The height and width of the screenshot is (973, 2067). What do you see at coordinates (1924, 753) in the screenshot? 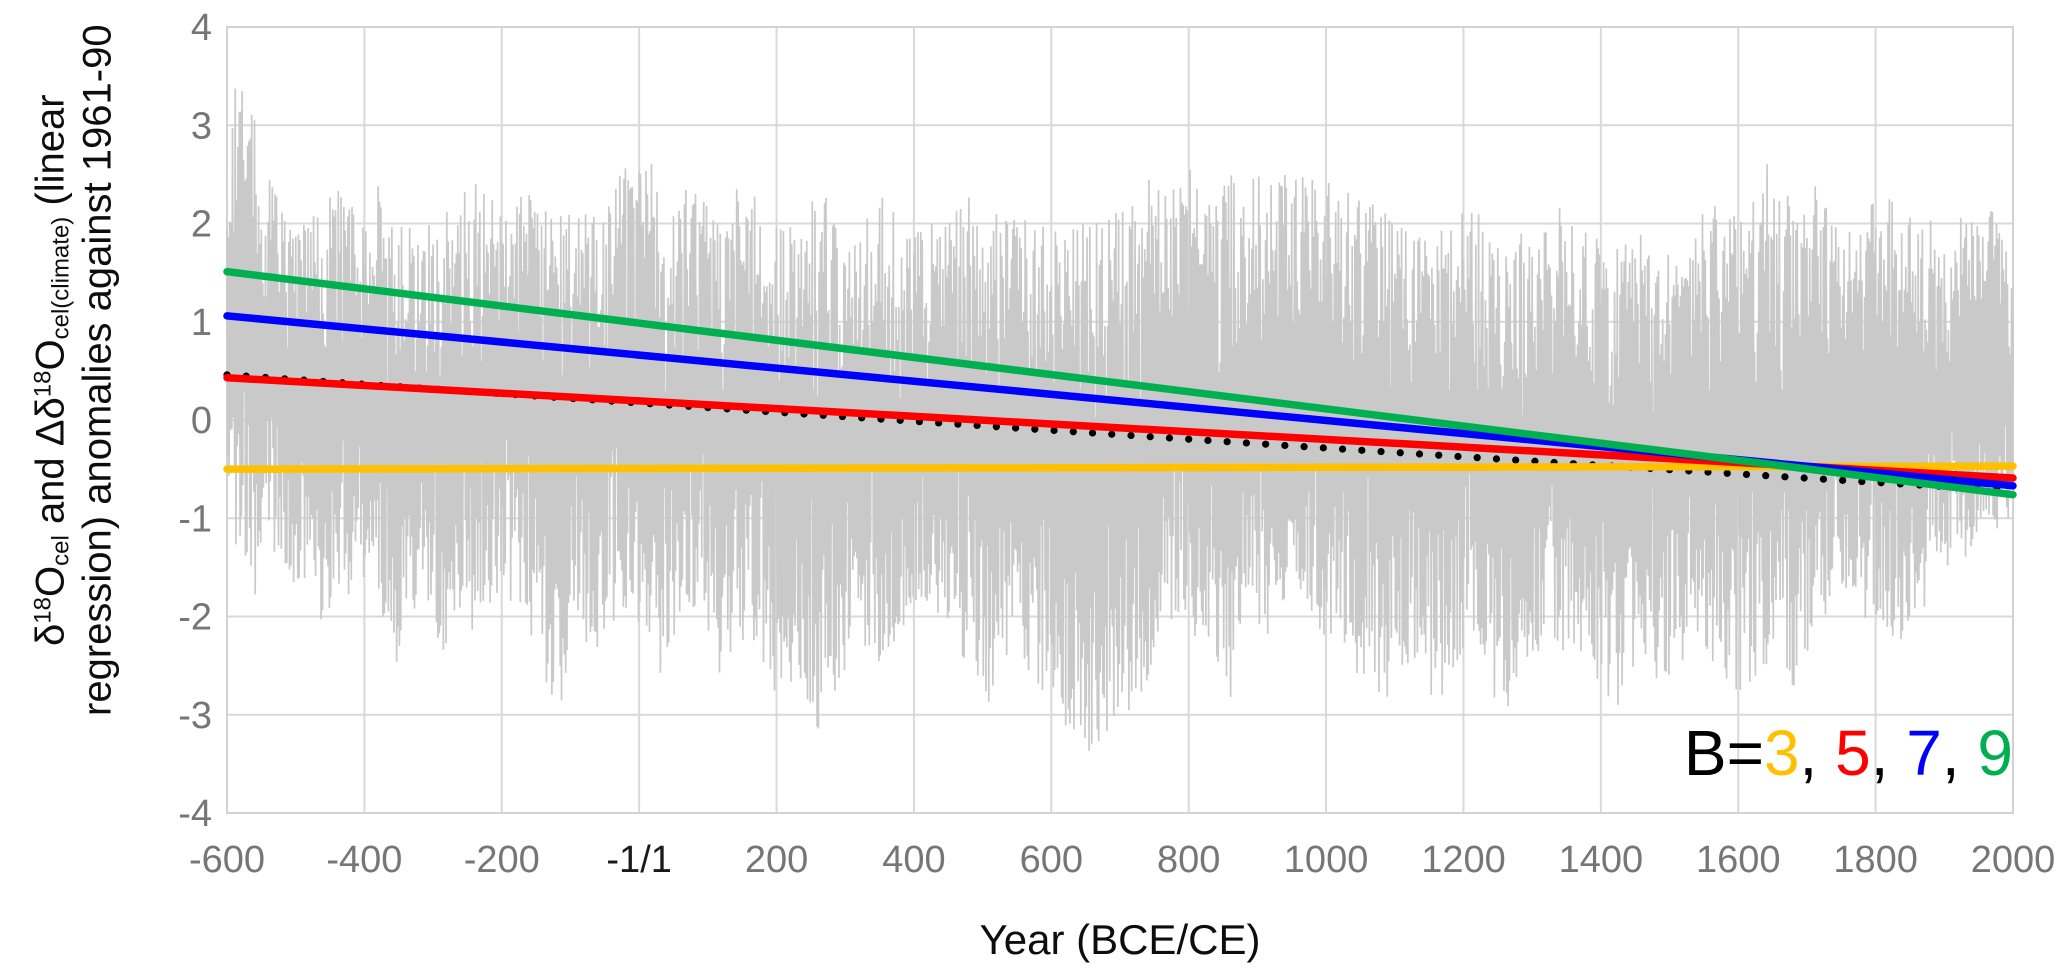
I see `legend-segment: 7` at bounding box center [1924, 753].